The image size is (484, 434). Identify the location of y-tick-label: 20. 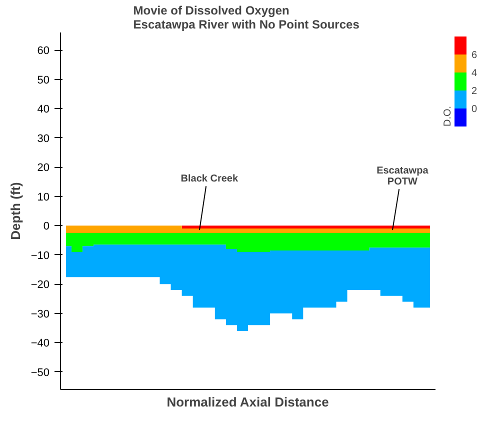
(43, 168).